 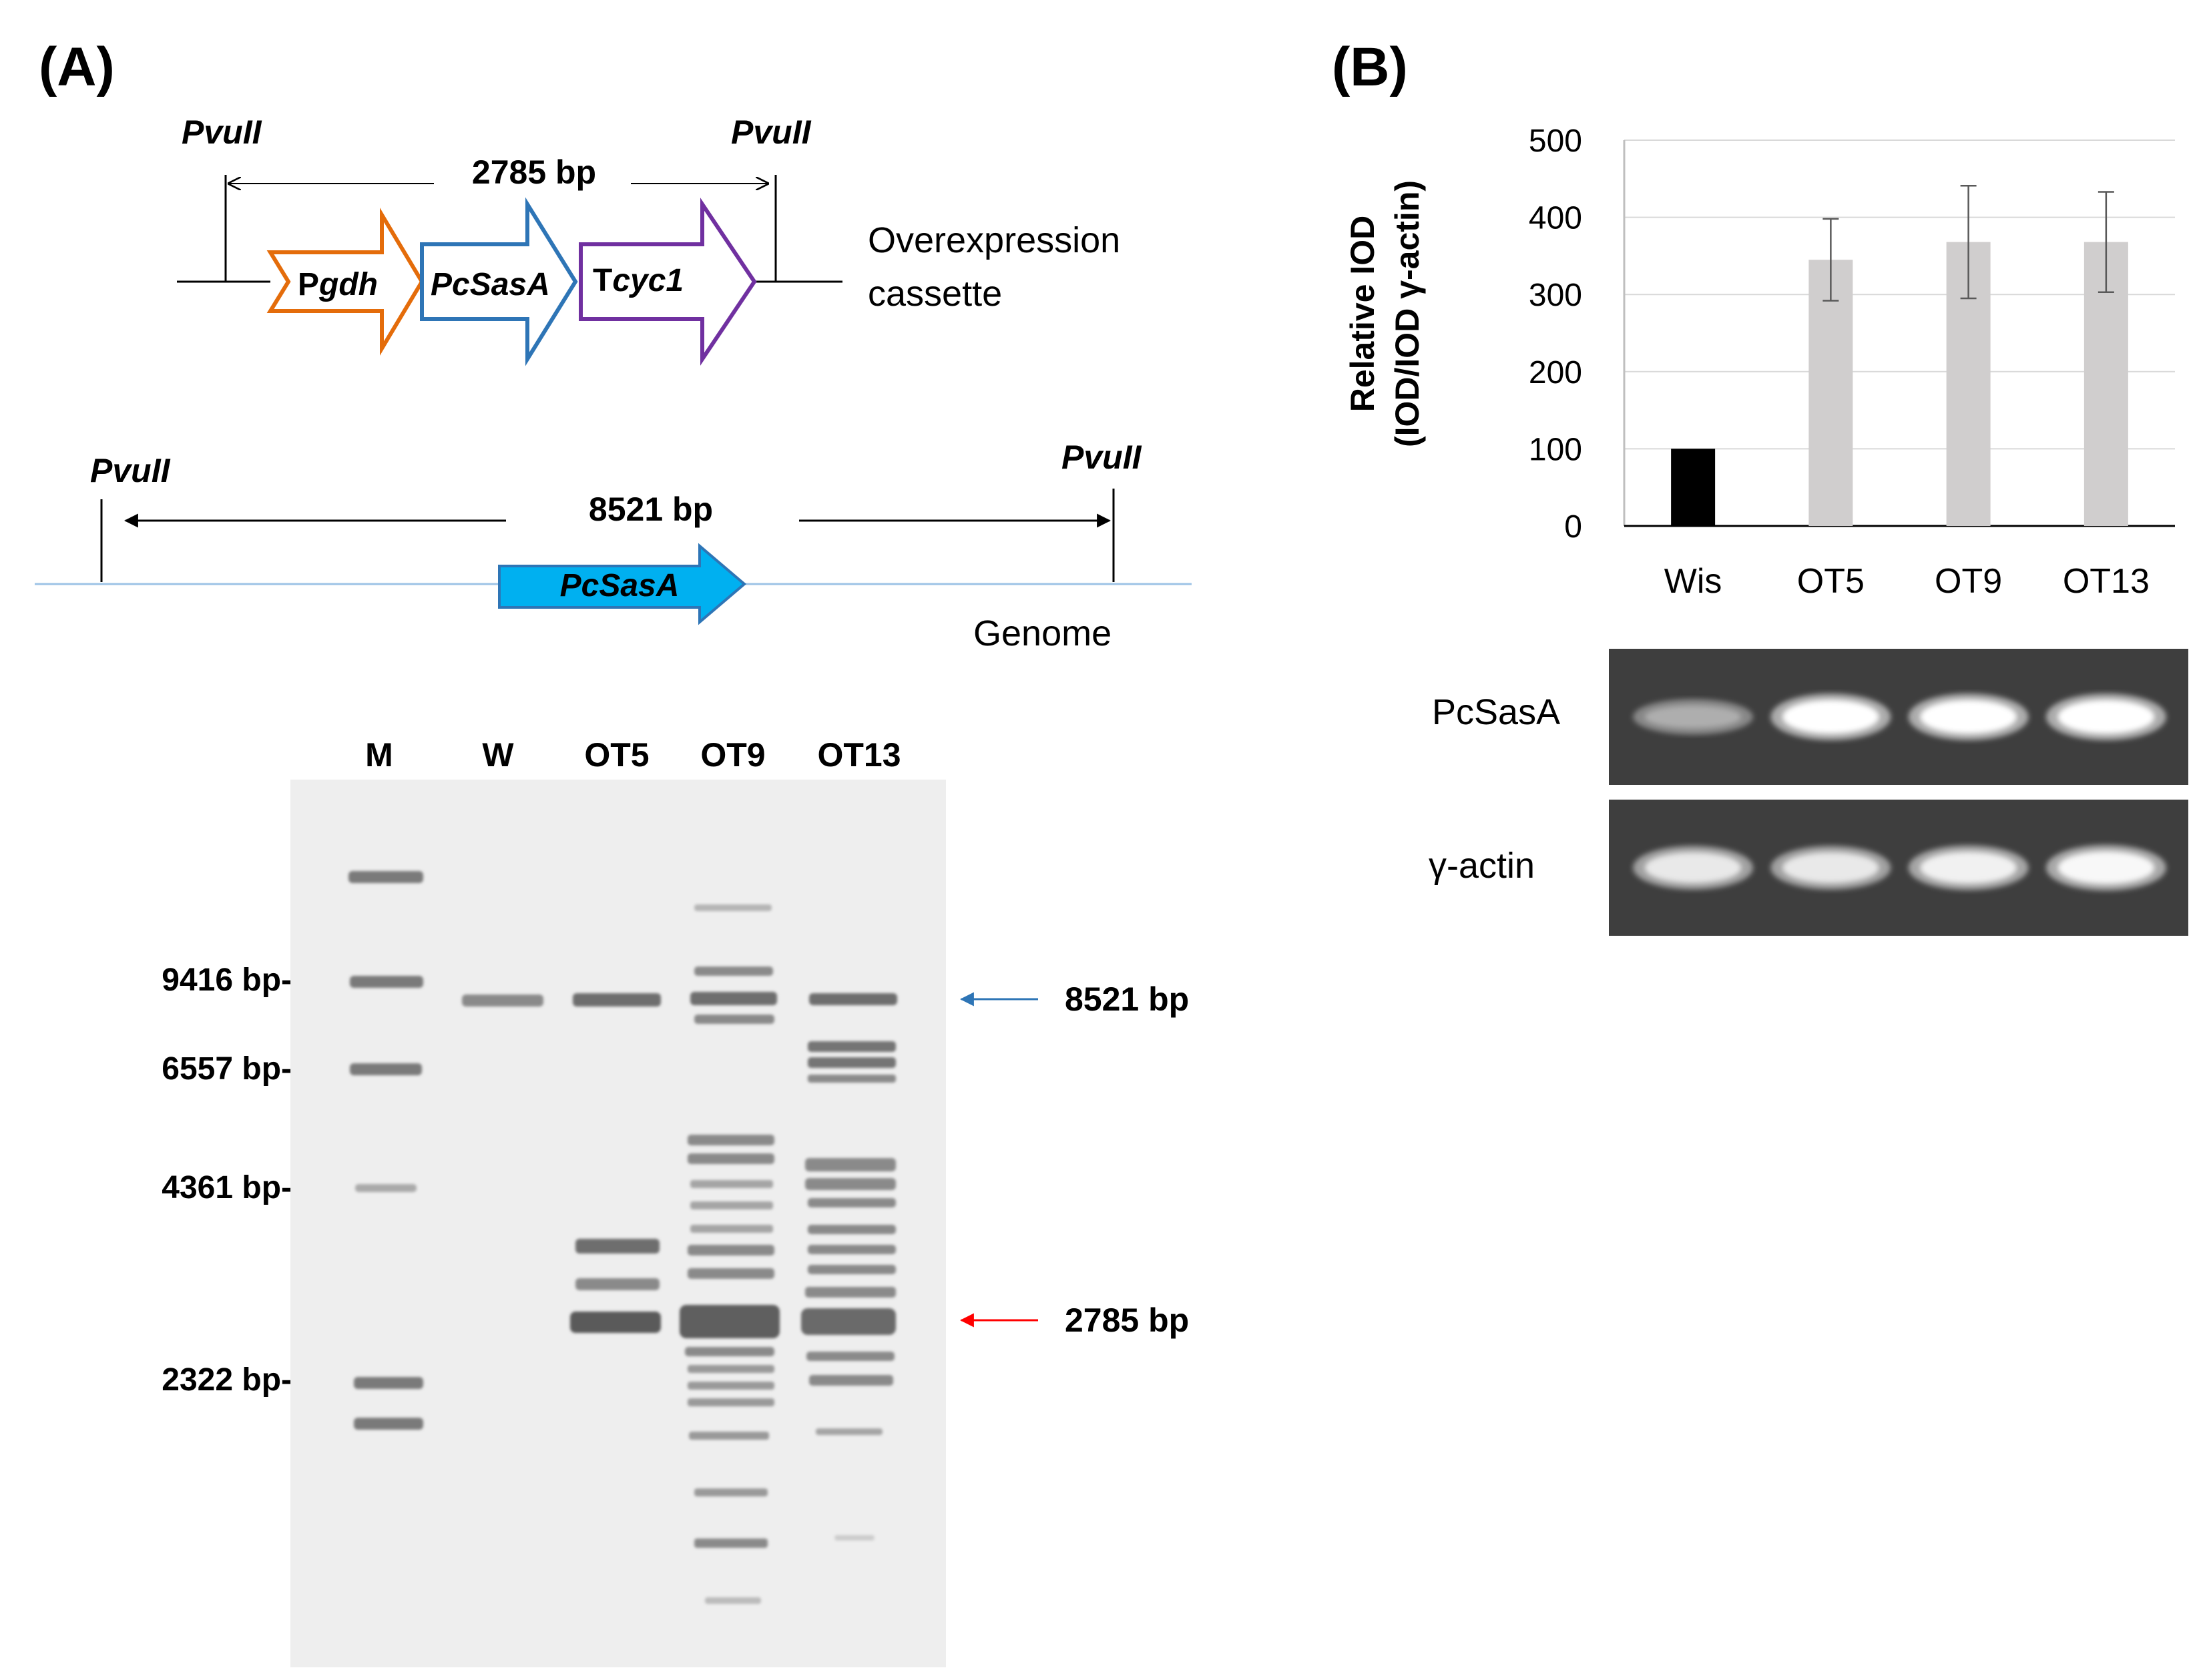 What do you see at coordinates (613, 546) in the screenshot?
I see `genome-map: PvuII PvuII 8521 bp PcSasA Genome` at bounding box center [613, 546].